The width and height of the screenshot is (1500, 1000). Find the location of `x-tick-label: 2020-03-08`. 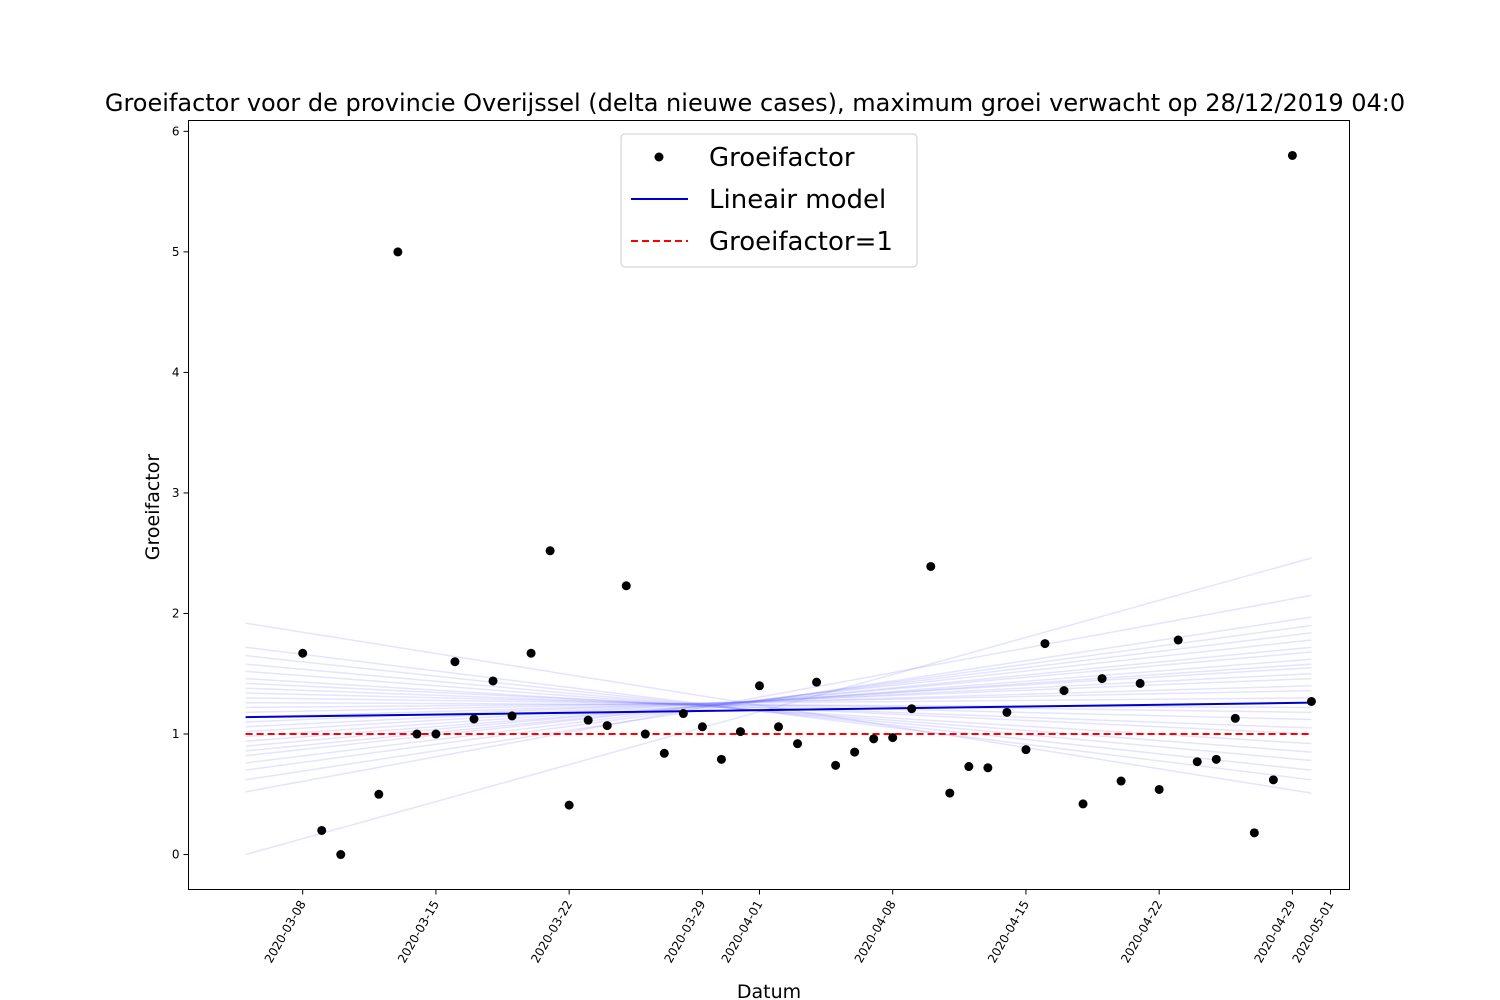

x-tick-label: 2020-03-08 is located at coordinates (285, 931).